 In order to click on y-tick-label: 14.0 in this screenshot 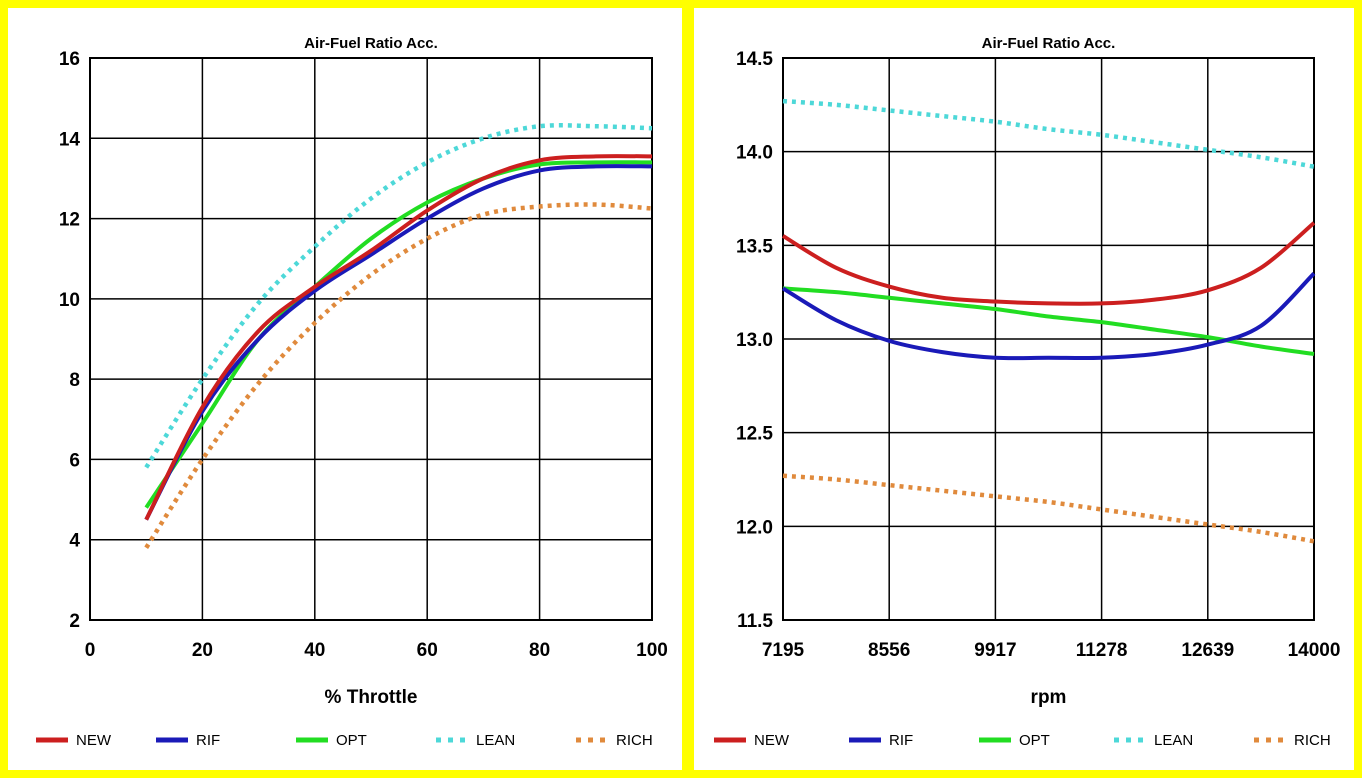, I will do `click(754, 153)`.